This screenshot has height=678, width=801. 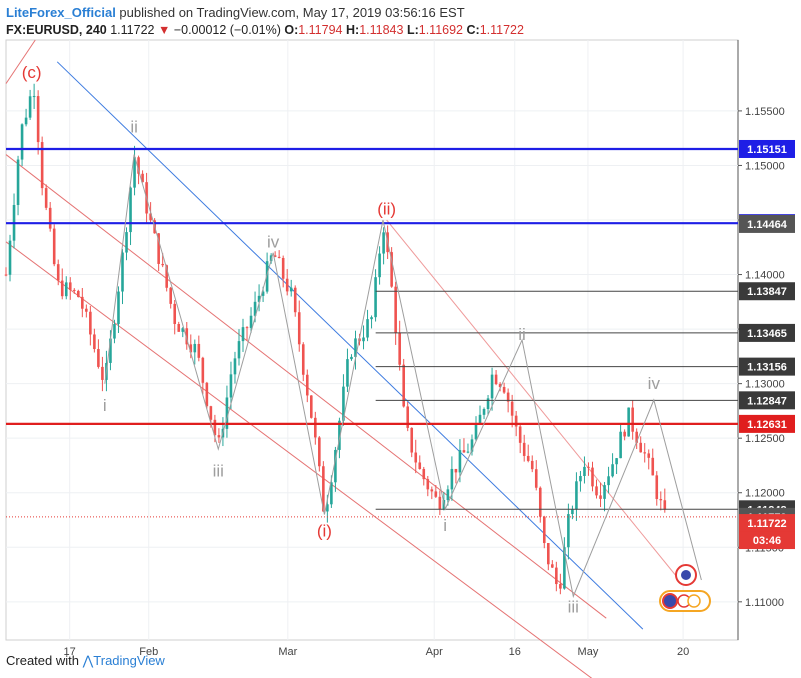 What do you see at coordinates (129, 660) in the screenshot?
I see `tradingview-brand: TradingView` at bounding box center [129, 660].